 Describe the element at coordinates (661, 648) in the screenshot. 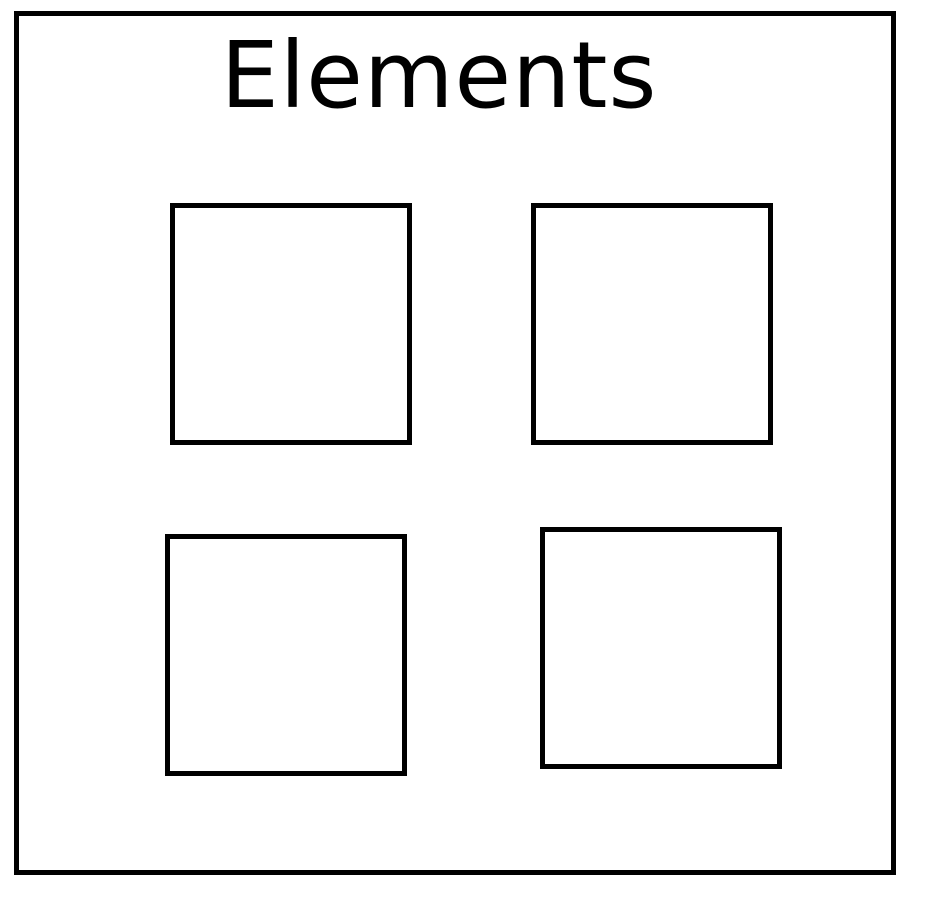

I see `element-box-bottom-right` at that location.